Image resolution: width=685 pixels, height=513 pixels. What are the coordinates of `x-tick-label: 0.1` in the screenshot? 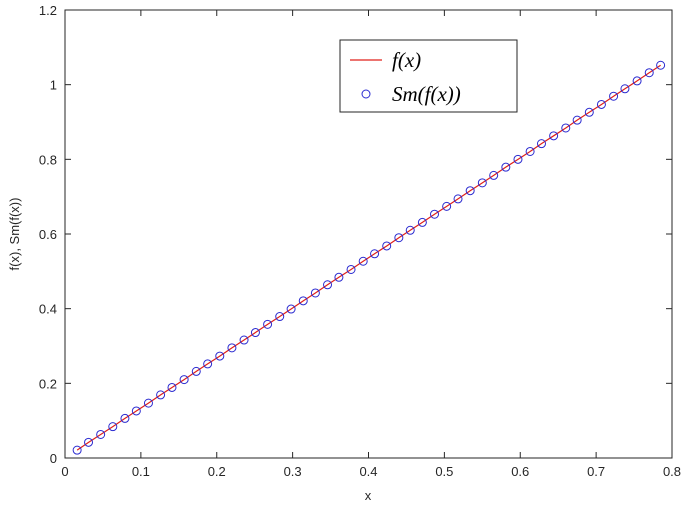 It's located at (141, 471).